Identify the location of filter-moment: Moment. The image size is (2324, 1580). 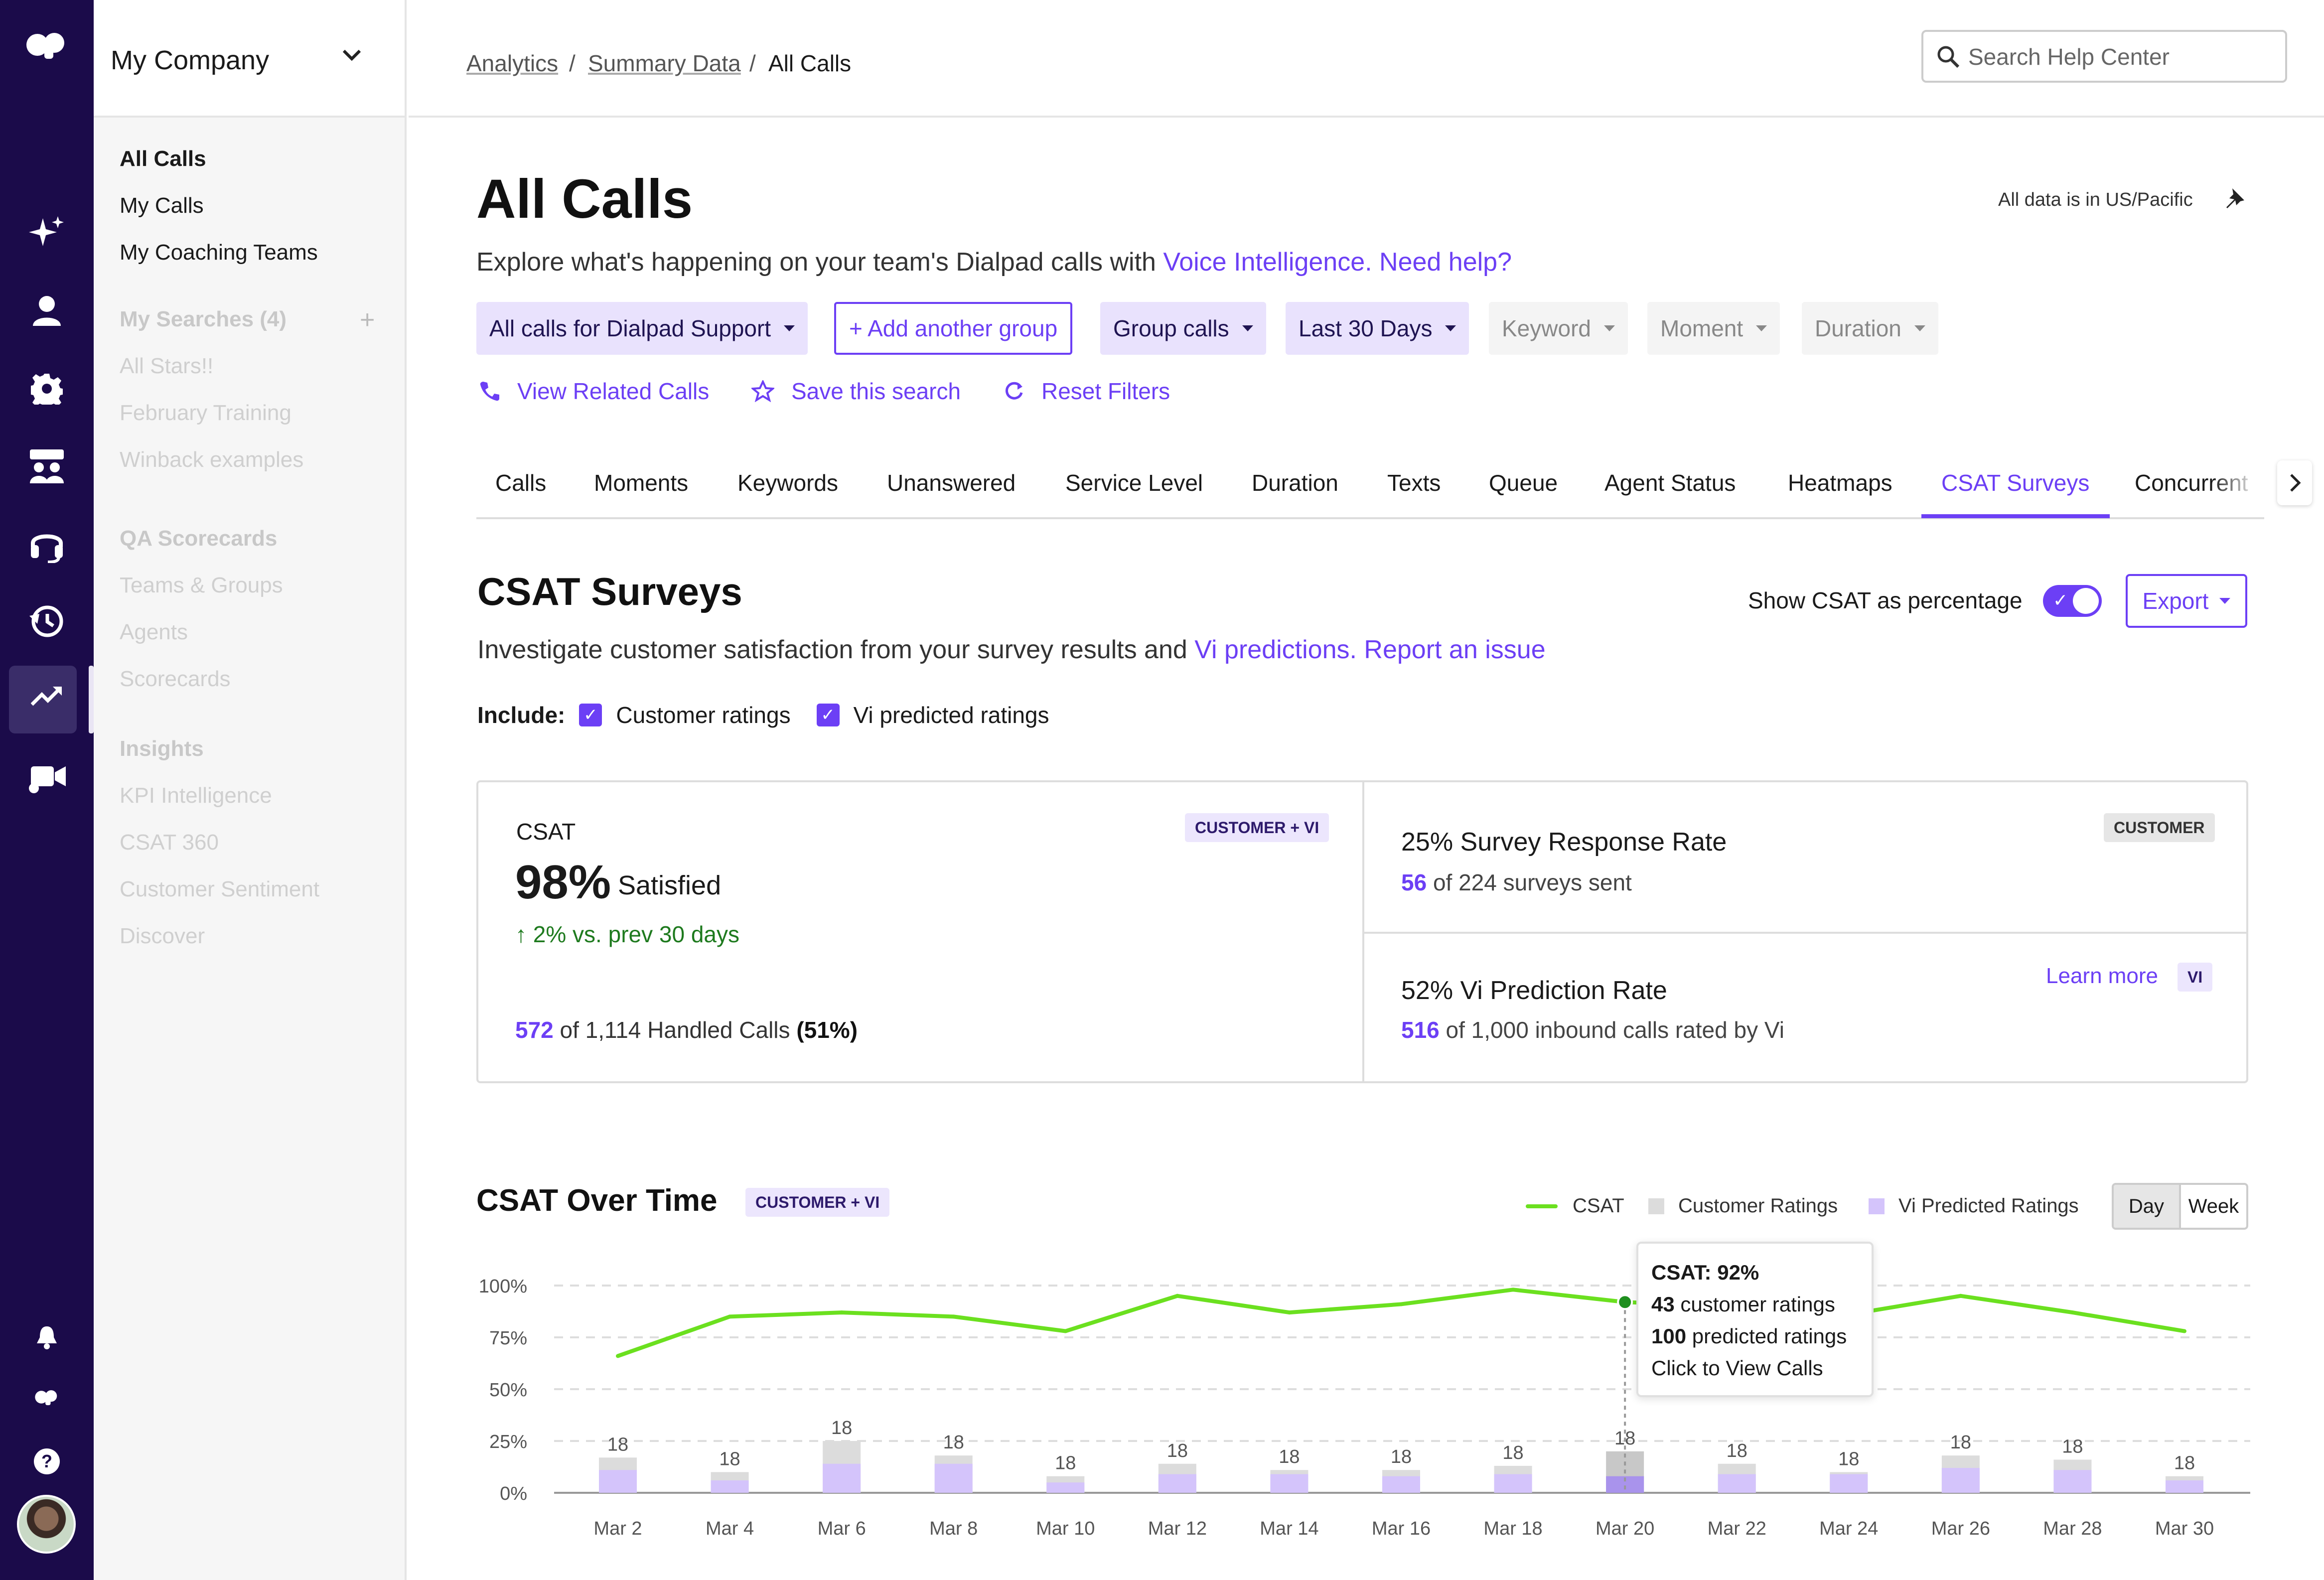
(1713, 328).